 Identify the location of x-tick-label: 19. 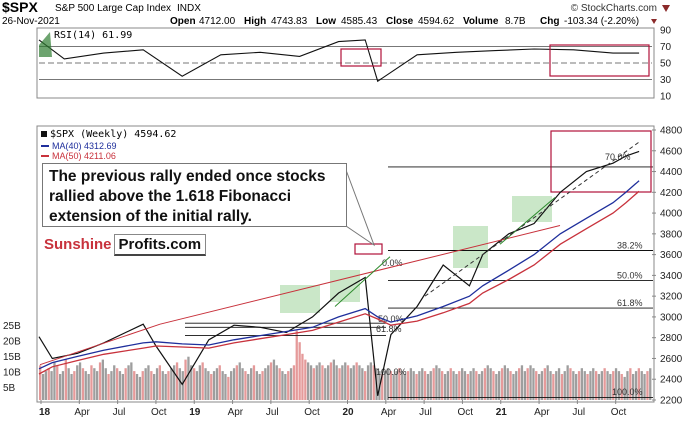
(195, 412).